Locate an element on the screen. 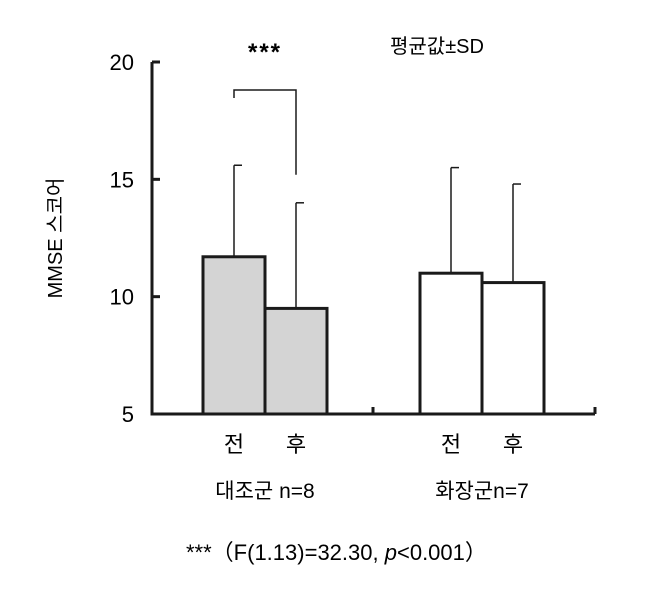 The width and height of the screenshot is (650, 595). stats-prefix: ***（F(1.13)=32.30, is located at coordinates (285, 552).